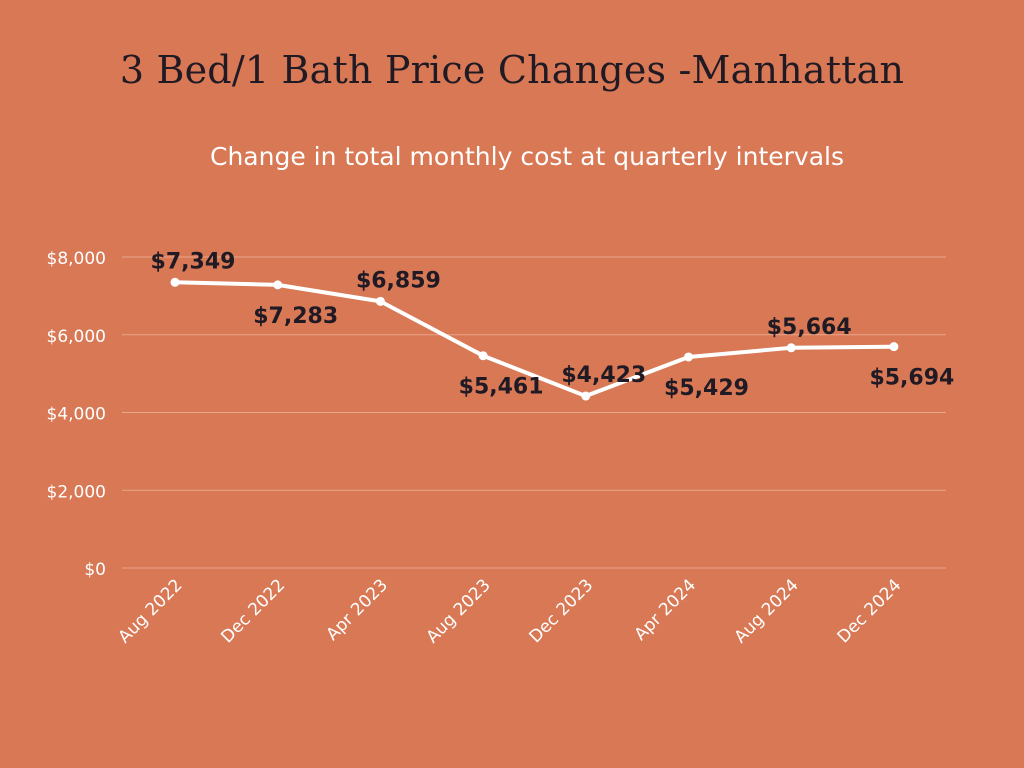 The image size is (1024, 768). Describe the element at coordinates (150, 611) in the screenshot. I see `x-tick-label: Aug 2022` at that location.